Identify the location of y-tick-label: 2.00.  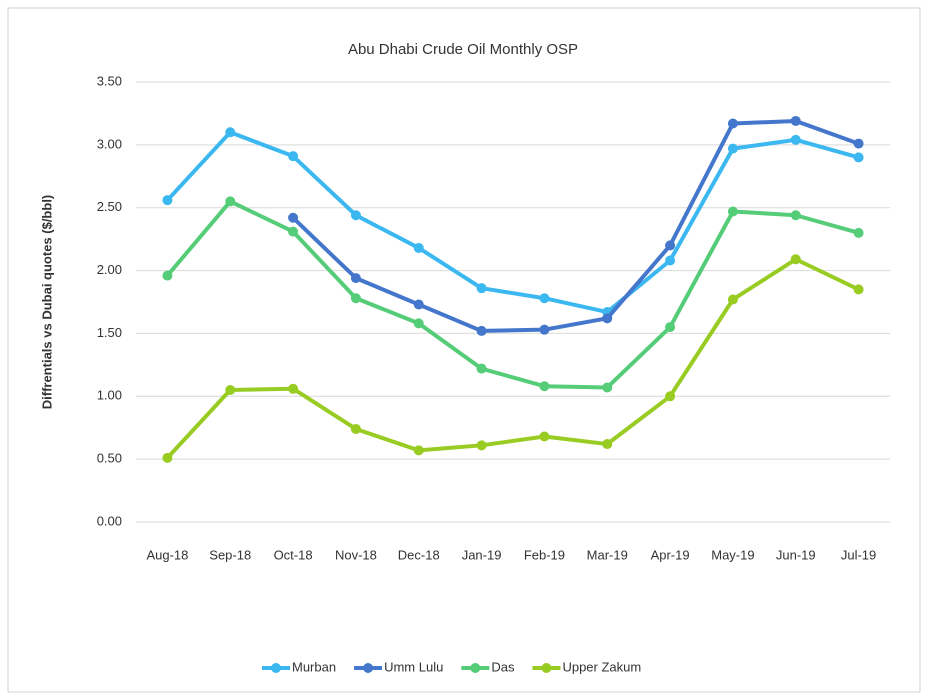
(109, 269).